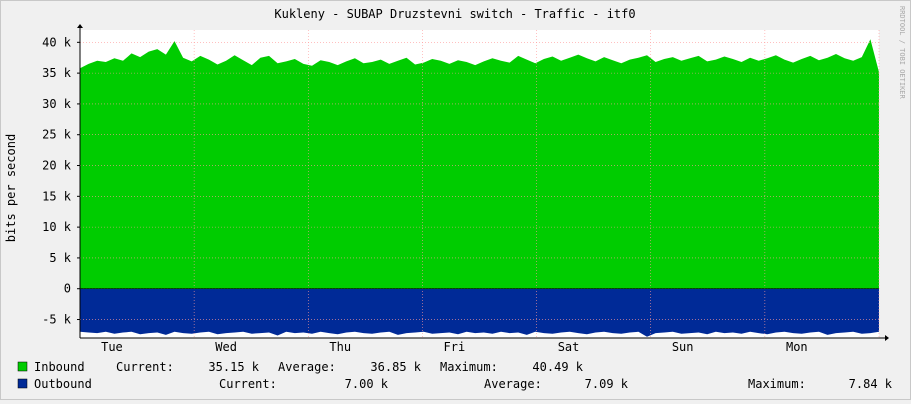  I want to click on rrdtool-watermark: RRDTOOL / TOBI OETIKER, so click(902, 53).